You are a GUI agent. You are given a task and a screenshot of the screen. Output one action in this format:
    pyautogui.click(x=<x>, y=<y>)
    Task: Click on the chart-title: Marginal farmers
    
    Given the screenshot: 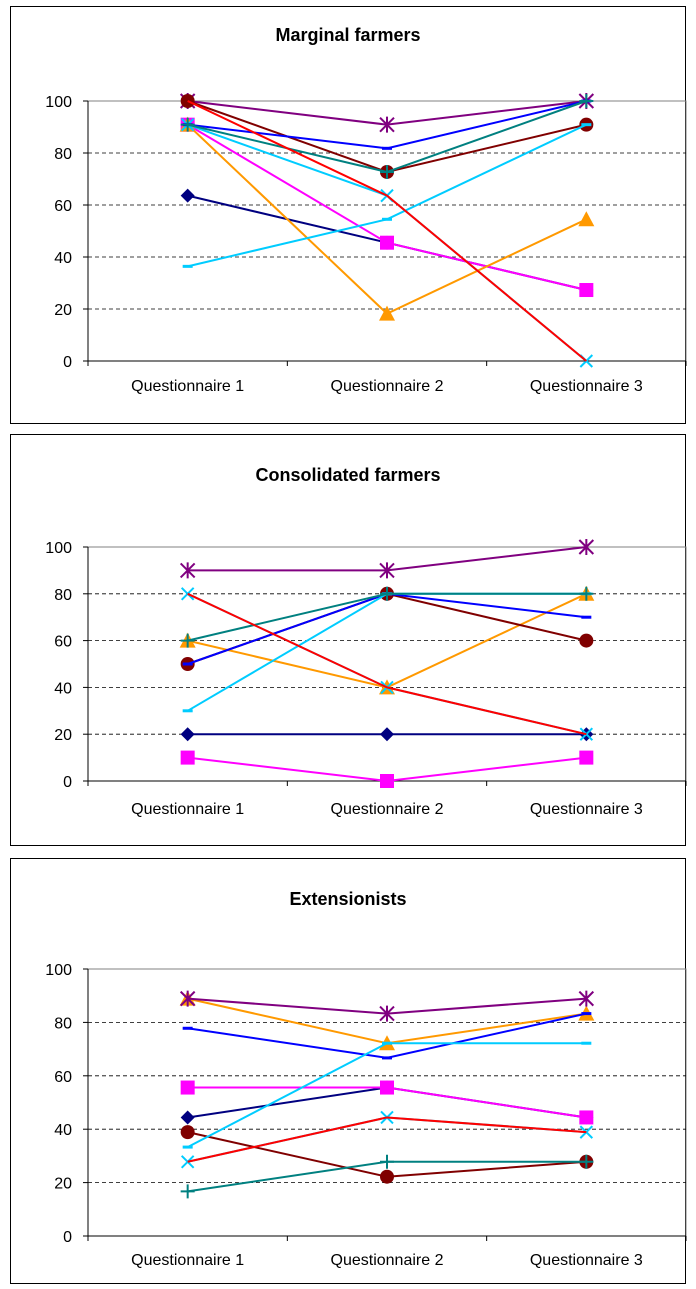 What is the action you would take?
    pyautogui.click(x=347, y=35)
    